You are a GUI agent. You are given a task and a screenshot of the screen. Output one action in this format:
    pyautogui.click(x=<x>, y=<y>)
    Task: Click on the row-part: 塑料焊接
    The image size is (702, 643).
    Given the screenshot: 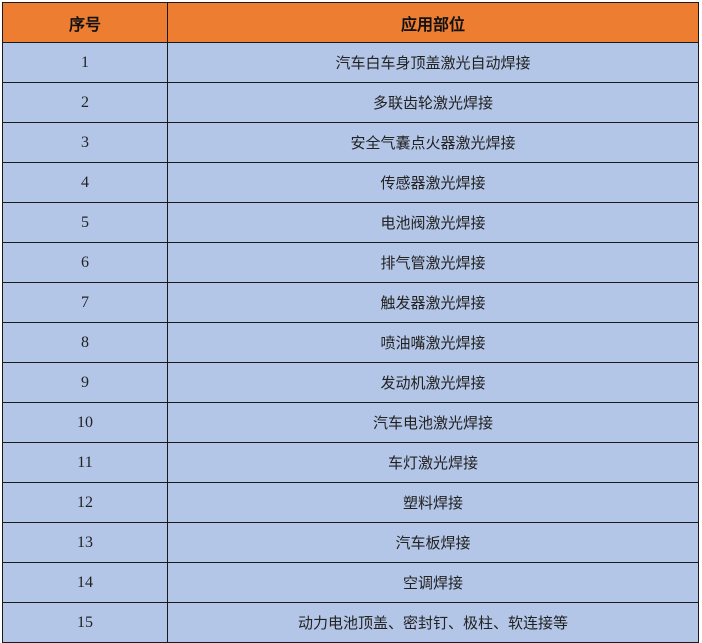 What is the action you would take?
    pyautogui.click(x=433, y=502)
    